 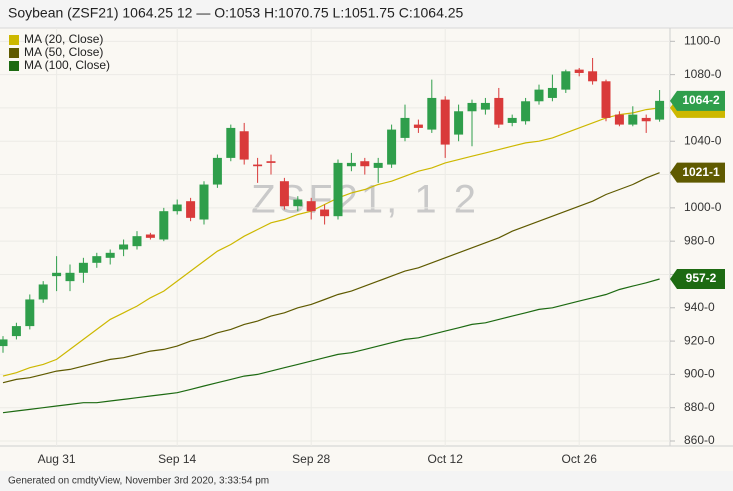 I want to click on x-tick-label: Aug 31, so click(x=57, y=459).